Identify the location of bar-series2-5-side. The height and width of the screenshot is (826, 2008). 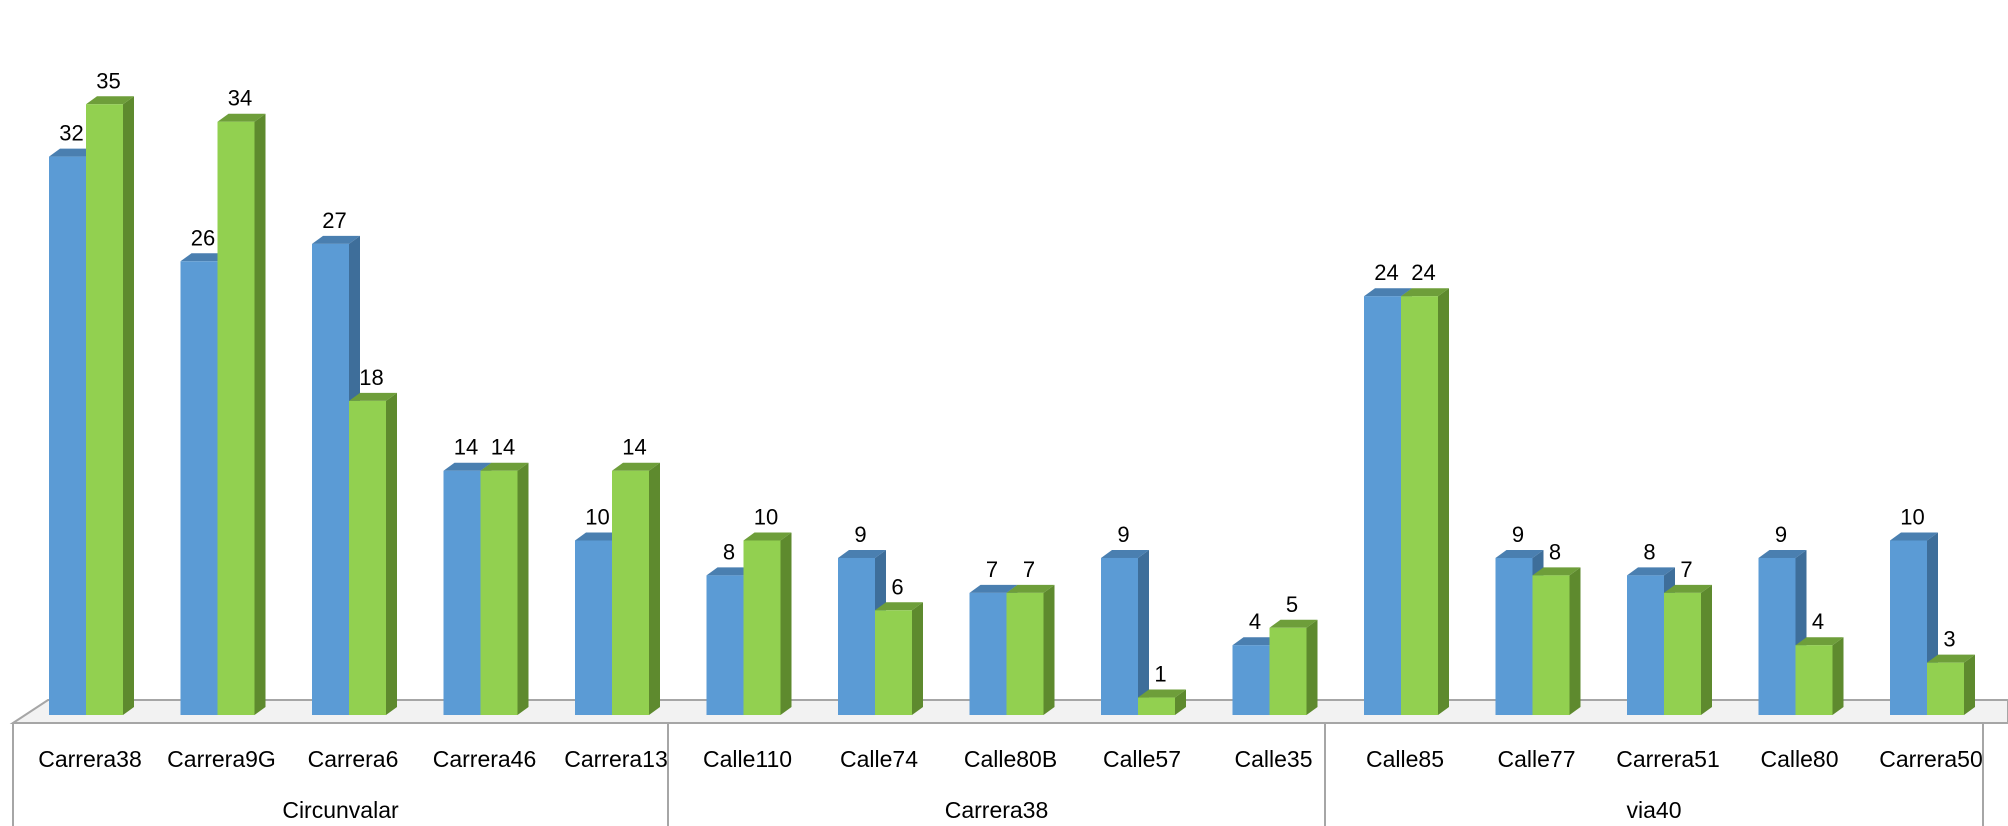
(786, 623).